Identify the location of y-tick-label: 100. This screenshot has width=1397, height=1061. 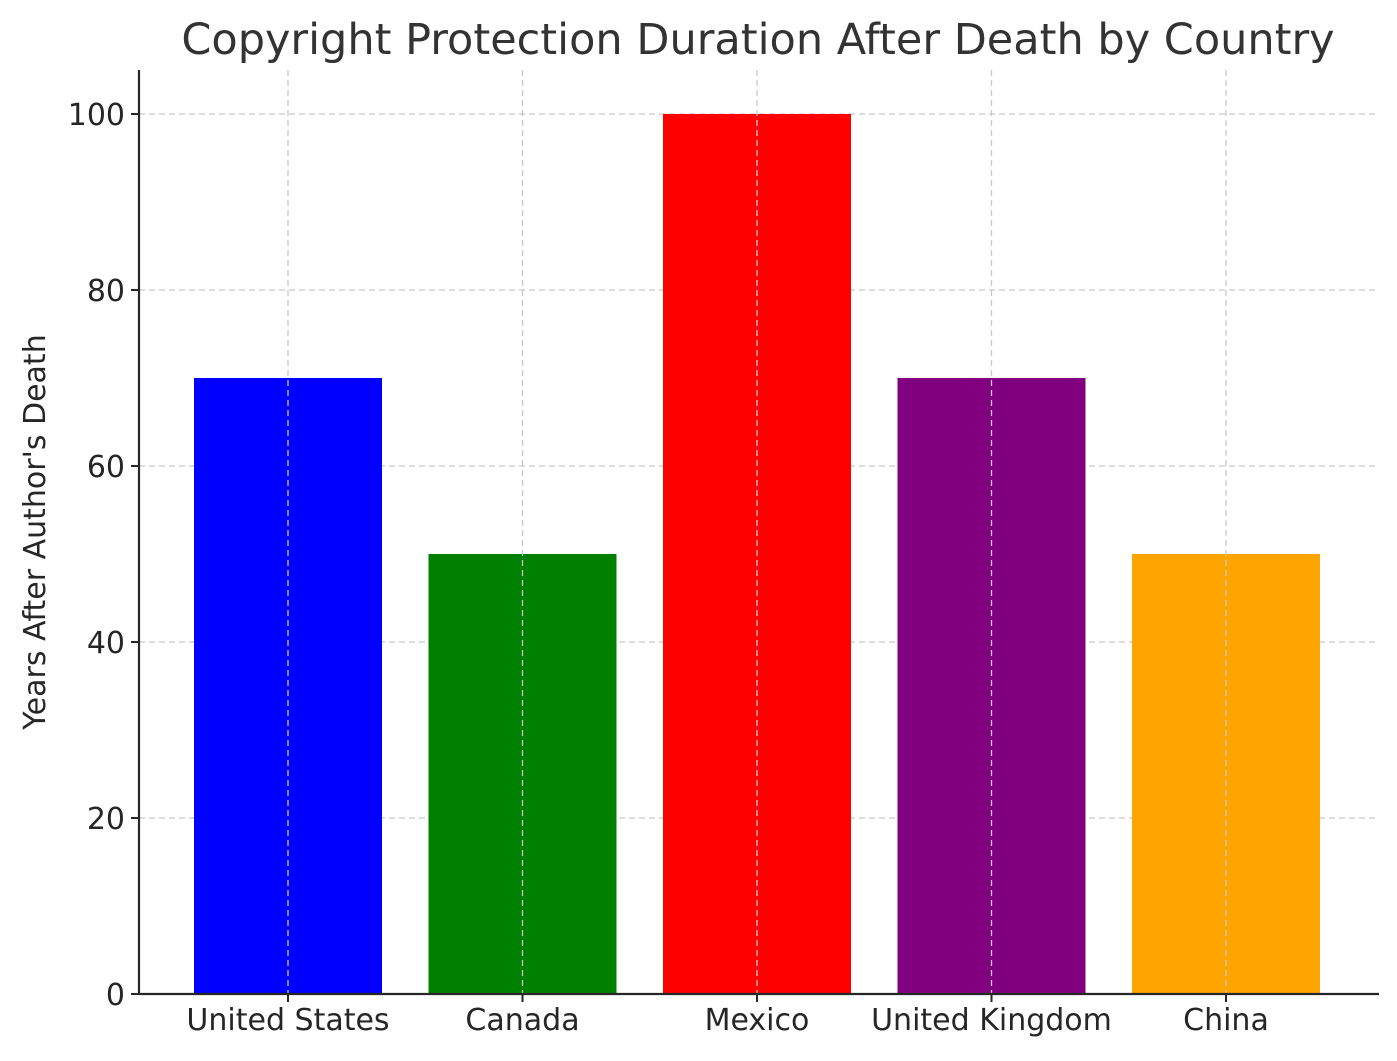
(96, 115).